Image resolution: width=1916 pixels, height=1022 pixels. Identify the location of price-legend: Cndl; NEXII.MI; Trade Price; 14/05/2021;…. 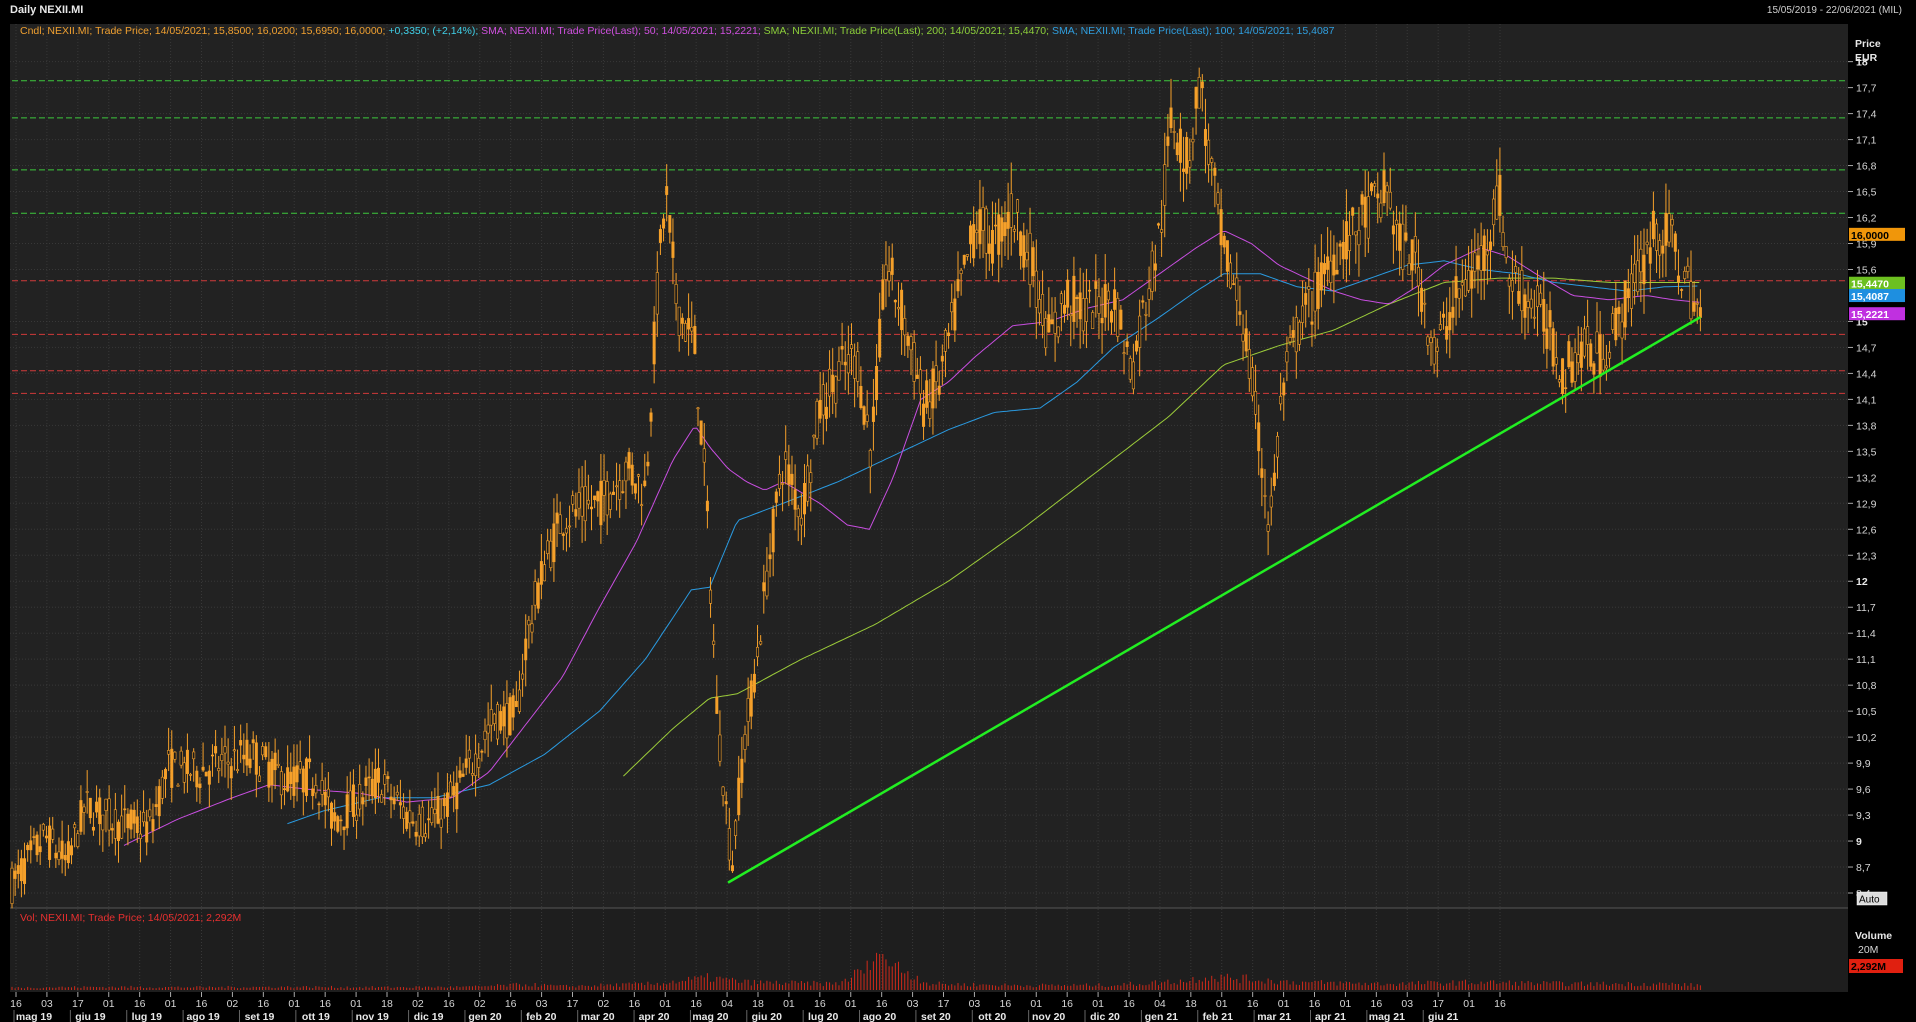
(677, 31).